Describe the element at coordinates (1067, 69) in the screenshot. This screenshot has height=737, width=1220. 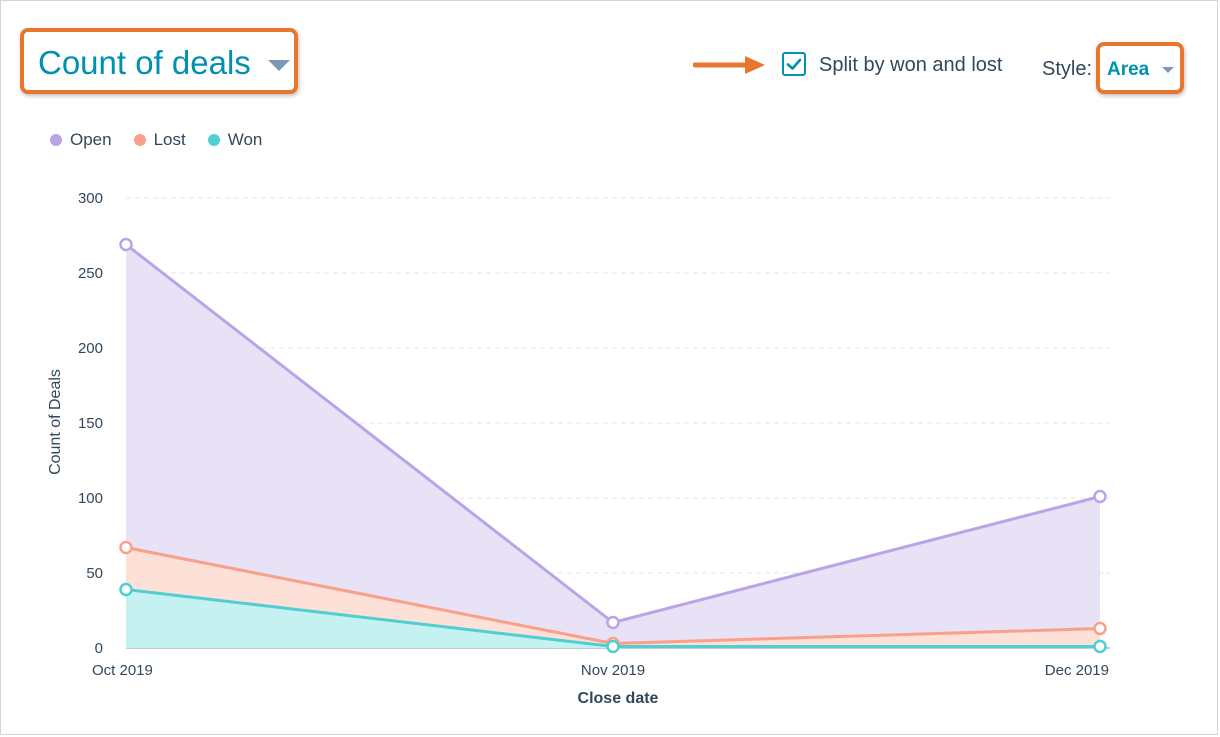
I see `style-label: Style:` at that location.